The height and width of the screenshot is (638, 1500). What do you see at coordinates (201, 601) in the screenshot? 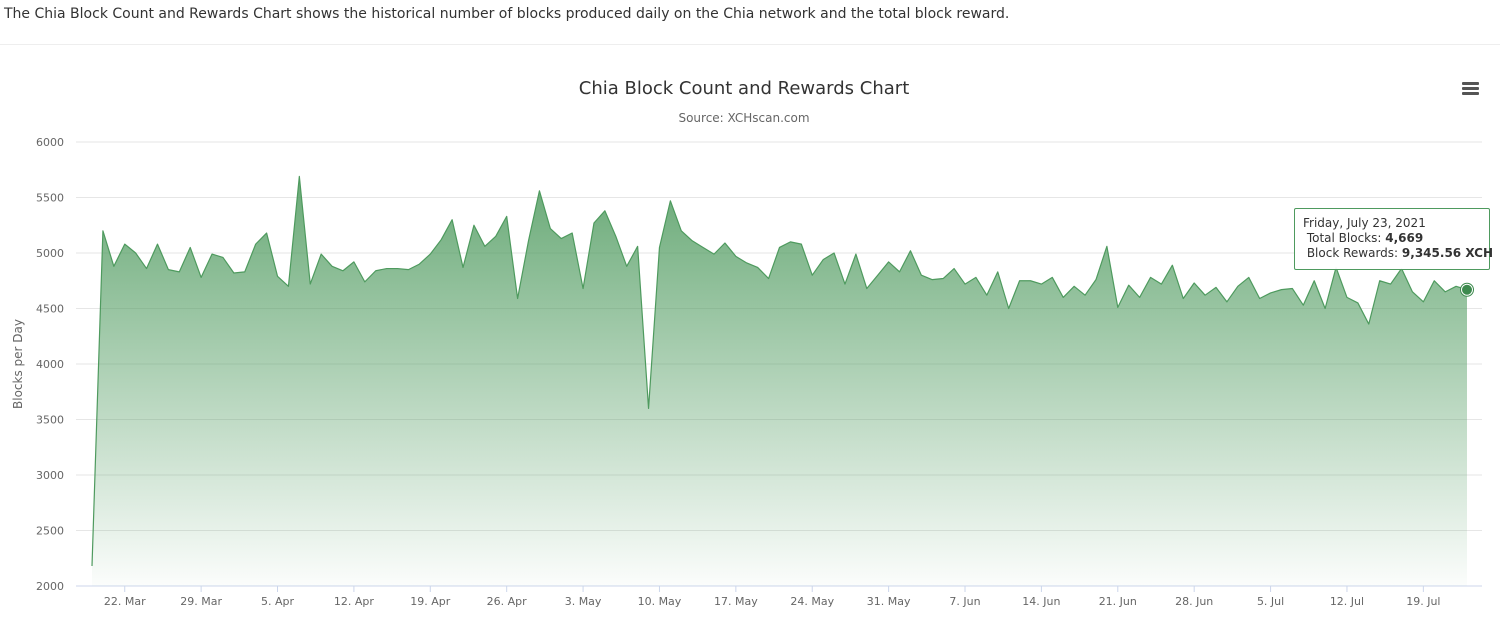
I see `x-tick-label: 29. Mar` at bounding box center [201, 601].